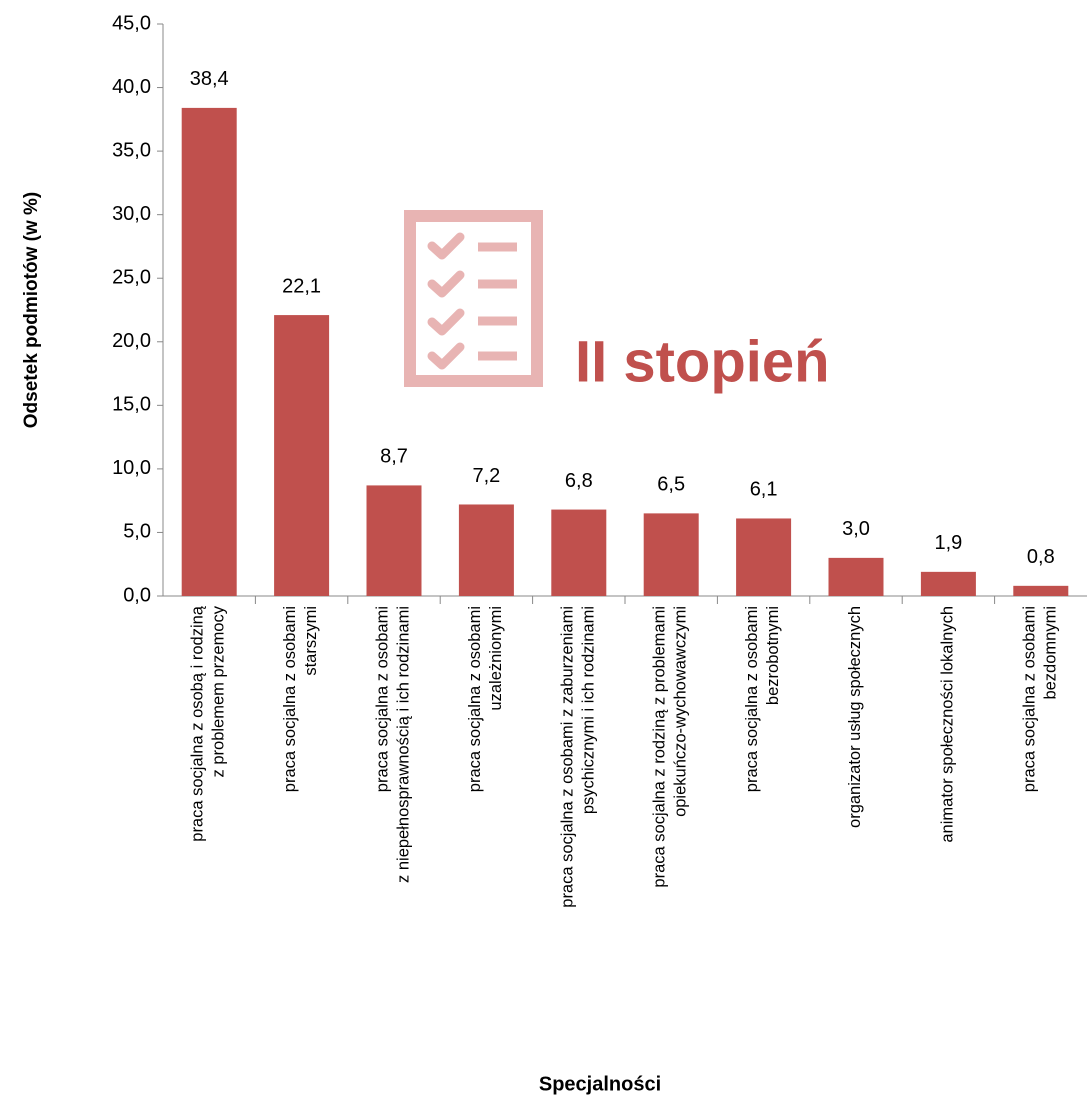 The width and height of the screenshot is (1087, 1102). I want to click on data-label: 6,1, so click(764, 490).